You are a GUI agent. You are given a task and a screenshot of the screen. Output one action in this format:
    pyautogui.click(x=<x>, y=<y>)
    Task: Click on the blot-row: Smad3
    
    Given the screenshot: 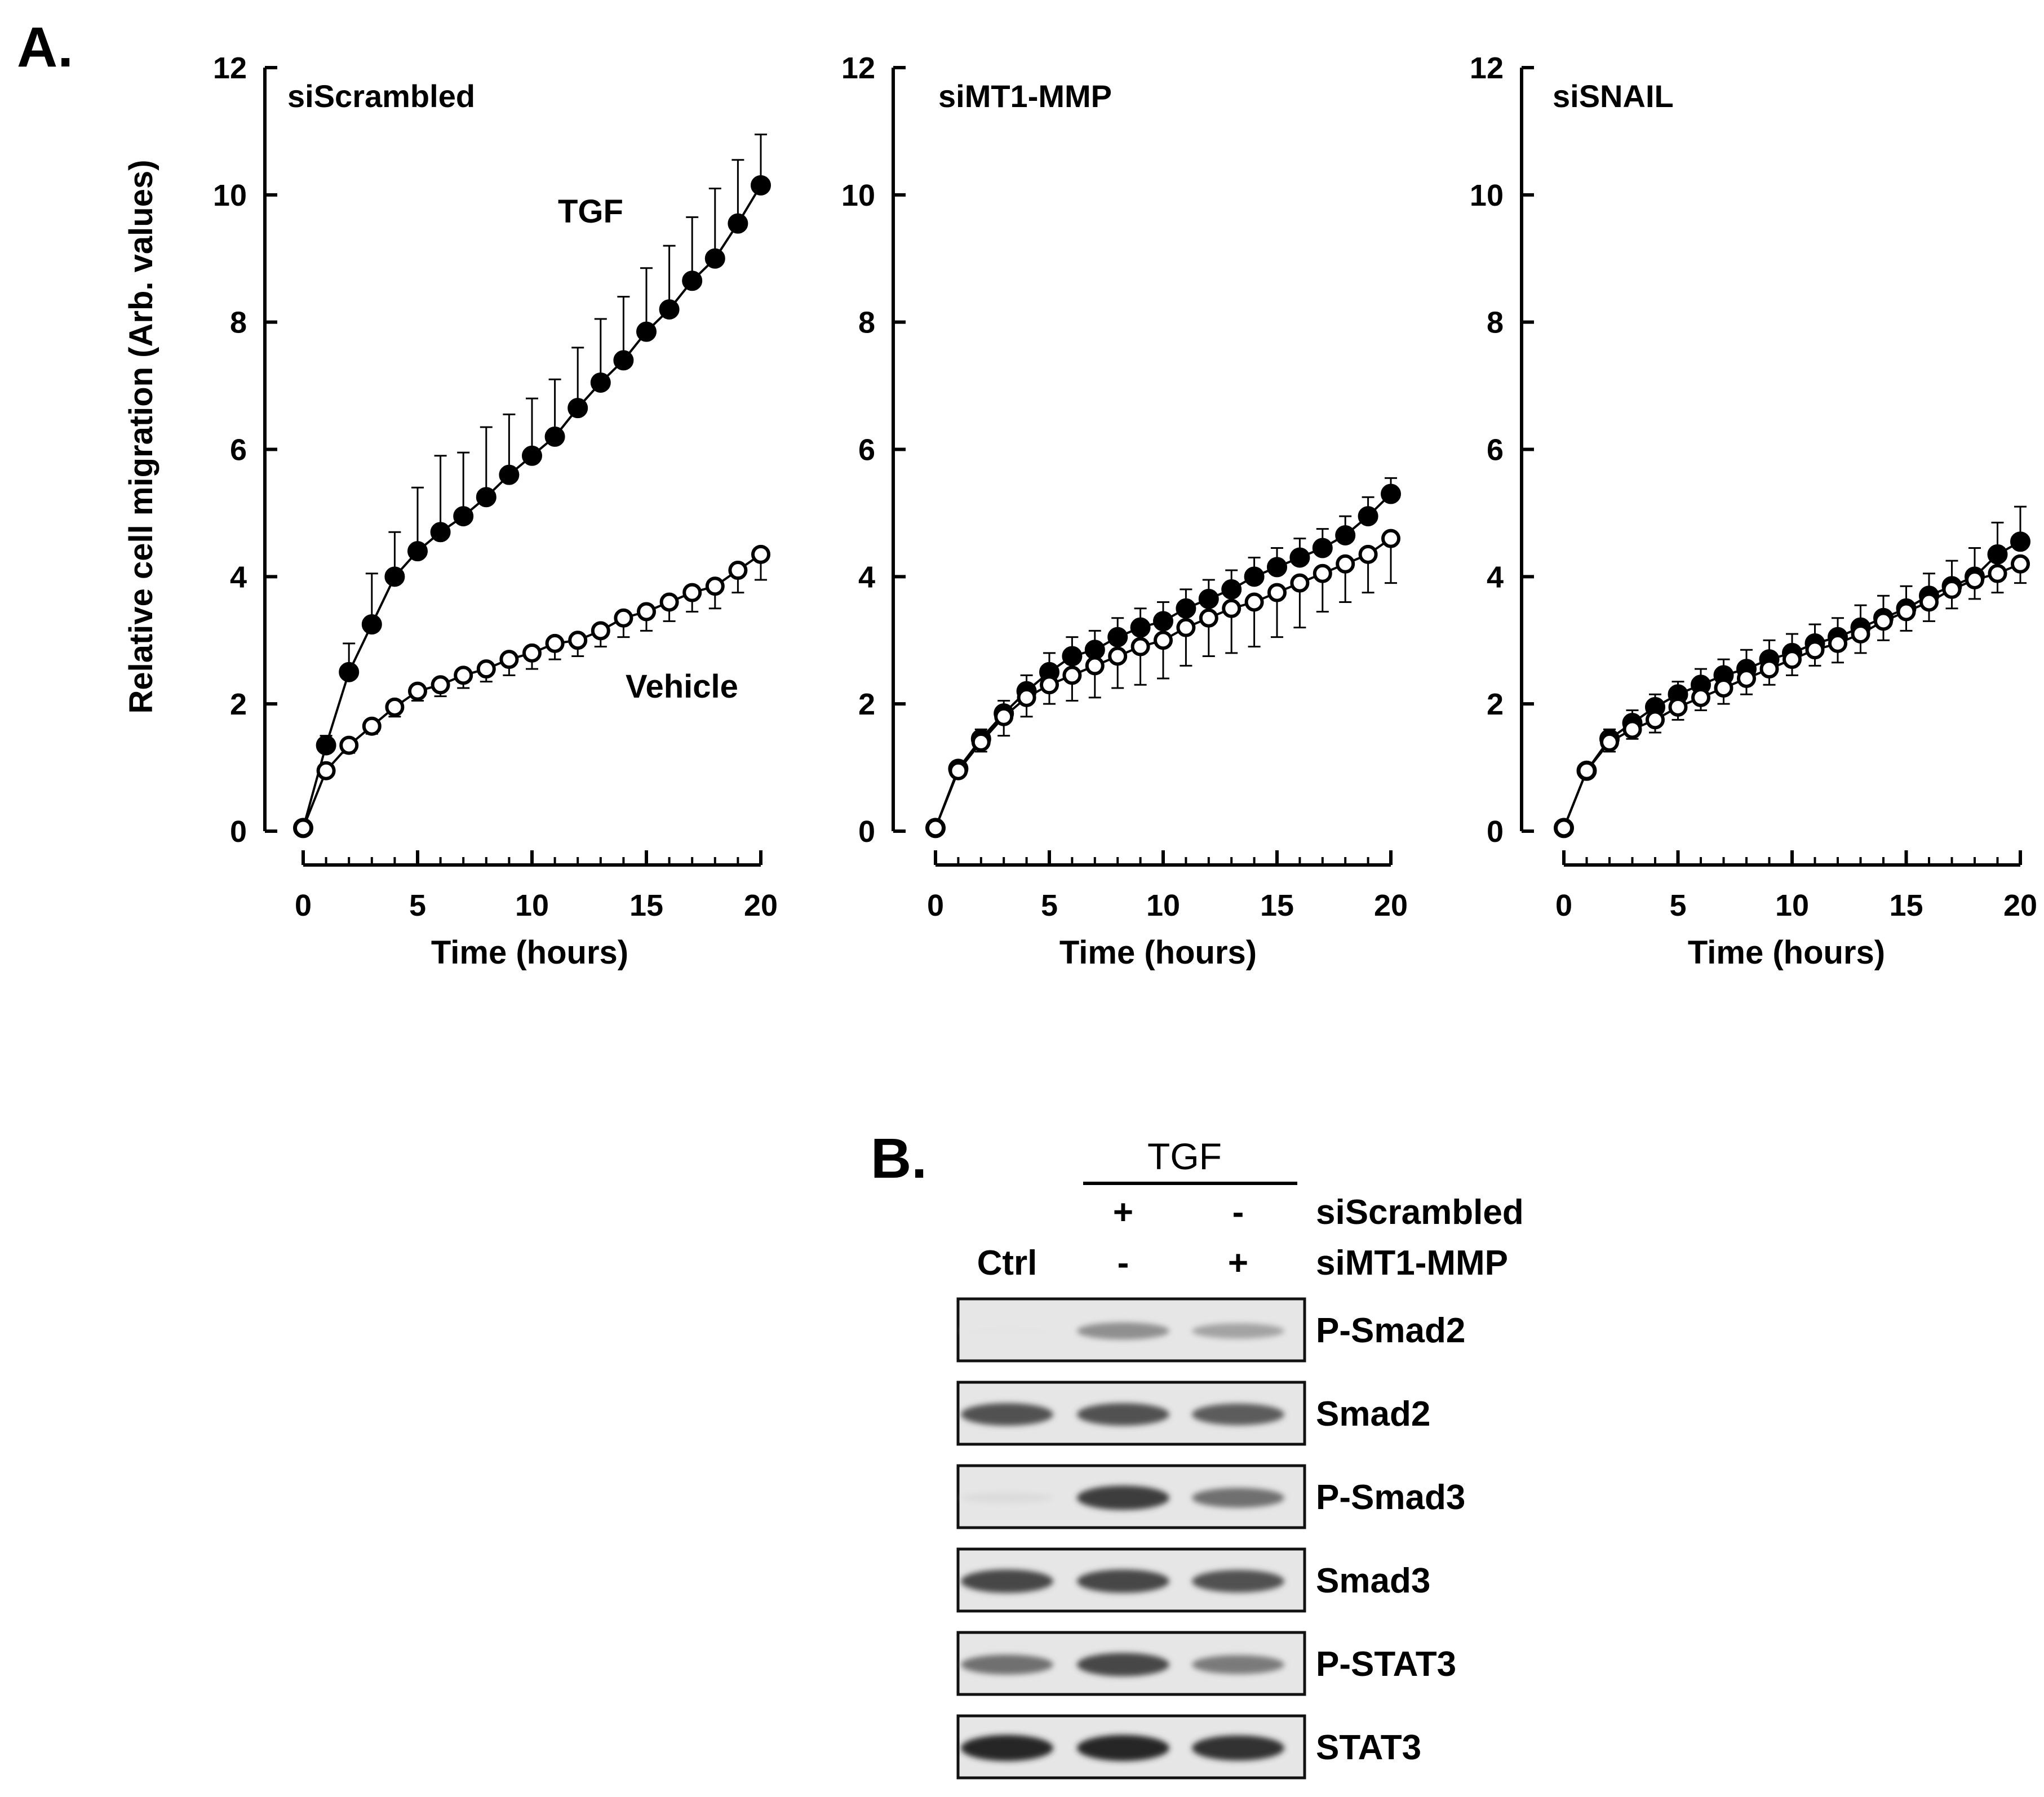 What is the action you would take?
    pyautogui.click(x=1193, y=1580)
    